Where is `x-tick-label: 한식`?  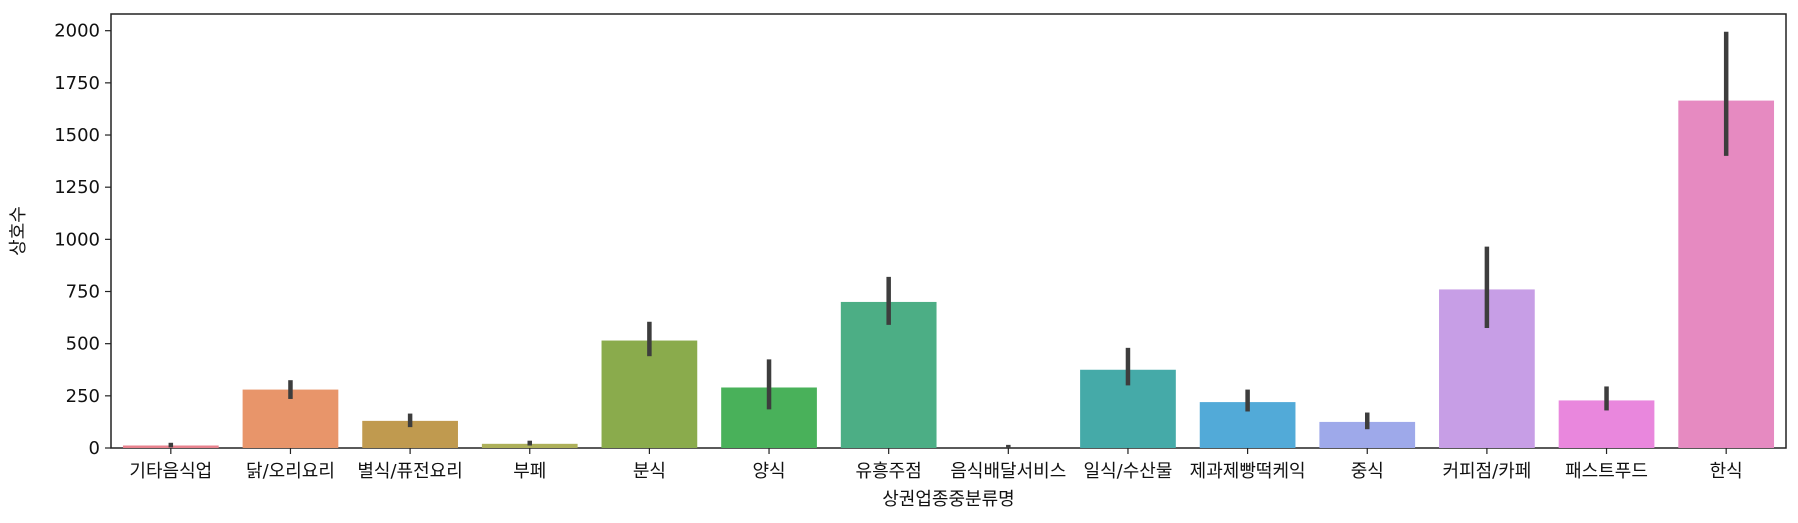 x-tick-label: 한식 is located at coordinates (1726, 471).